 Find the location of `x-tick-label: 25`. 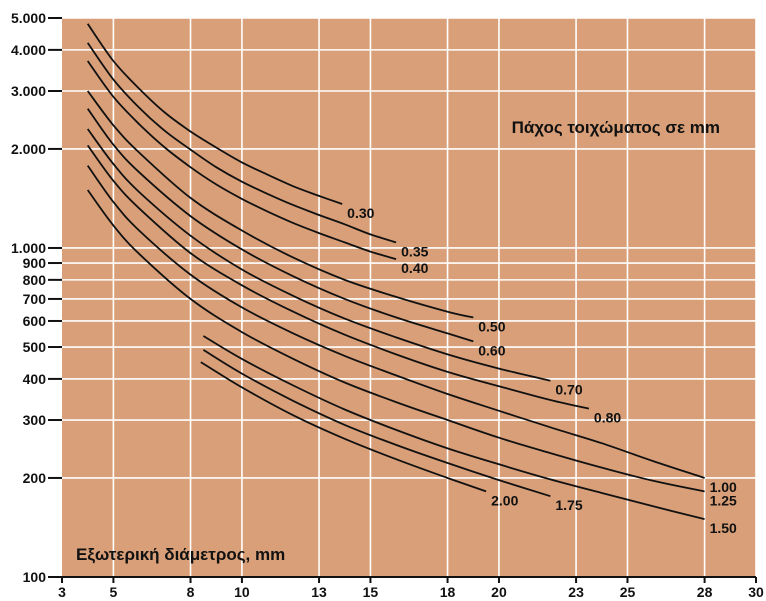

x-tick-label: 25 is located at coordinates (628, 592).